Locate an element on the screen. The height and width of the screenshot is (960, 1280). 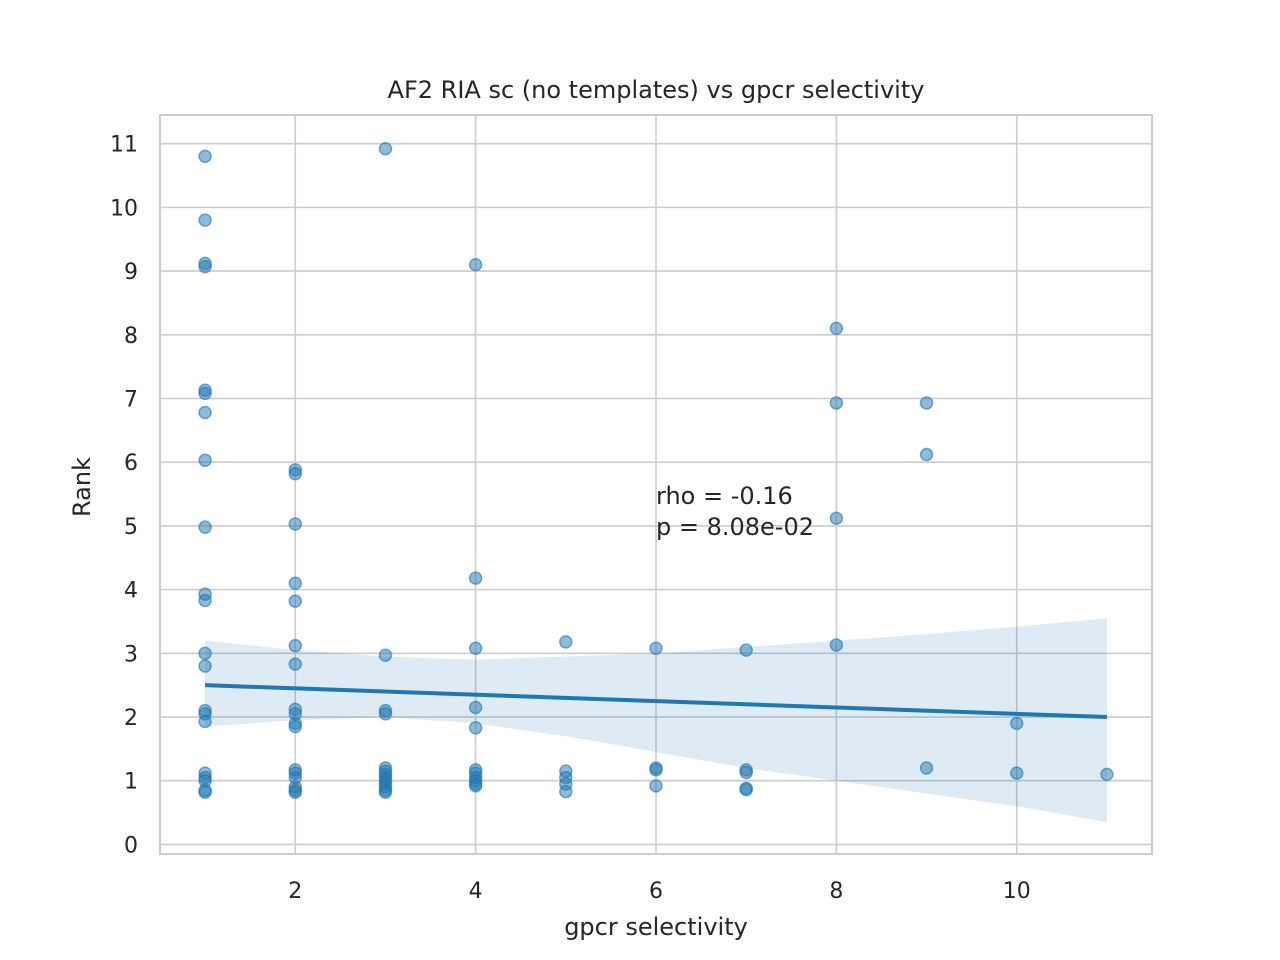
x-axis-label: gpcr selectivity is located at coordinates (656, 927).